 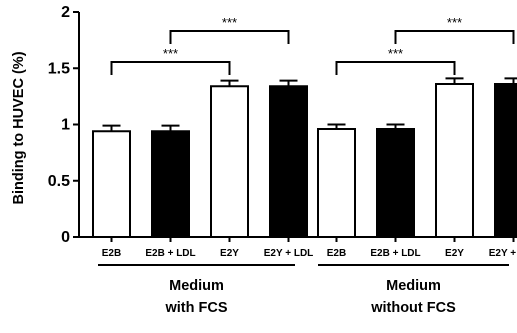 I want to click on y-axis-title: Binding to HUVEC (%), so click(x=19, y=127).